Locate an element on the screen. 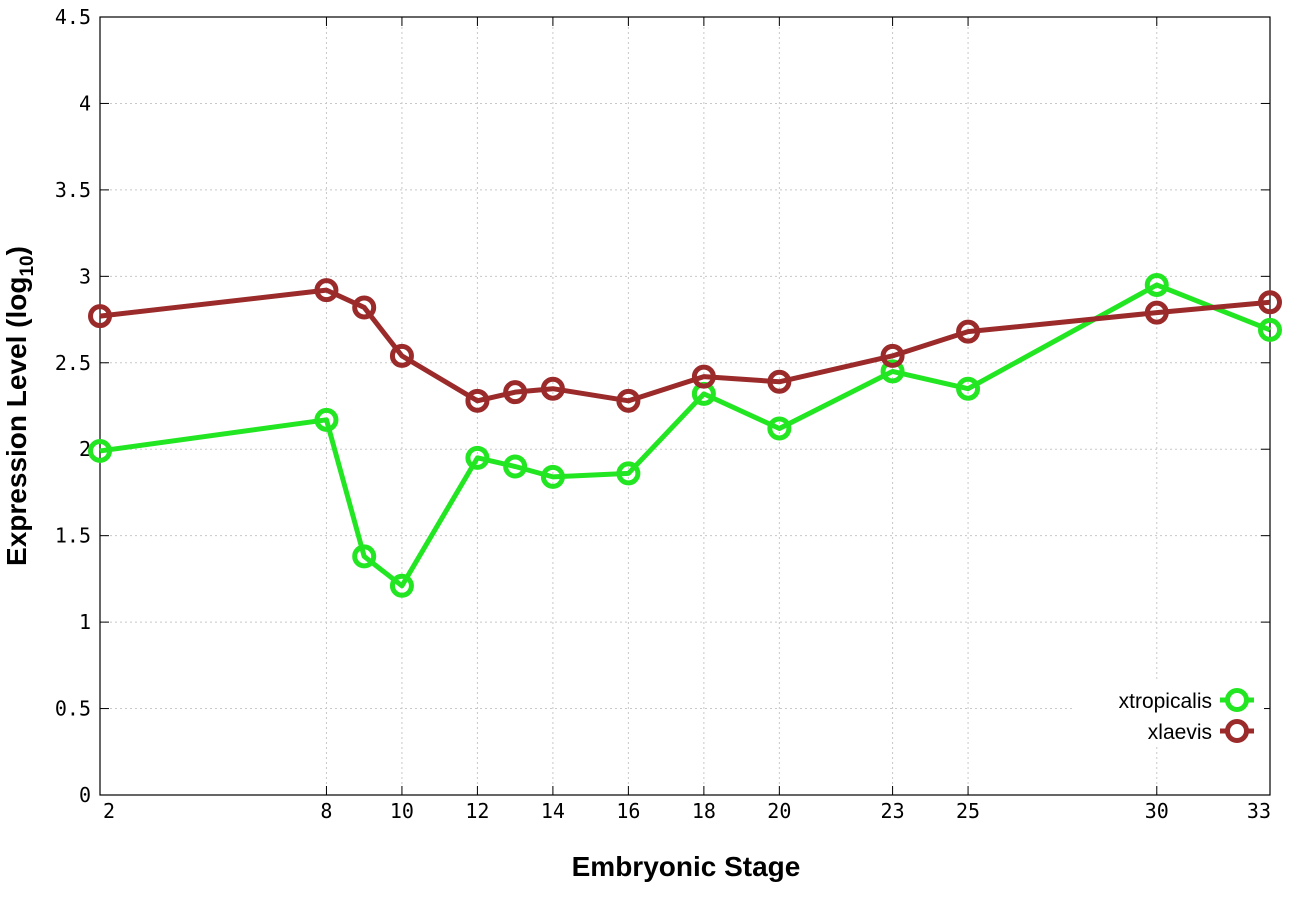  series-xlaevis is located at coordinates (685, 345).